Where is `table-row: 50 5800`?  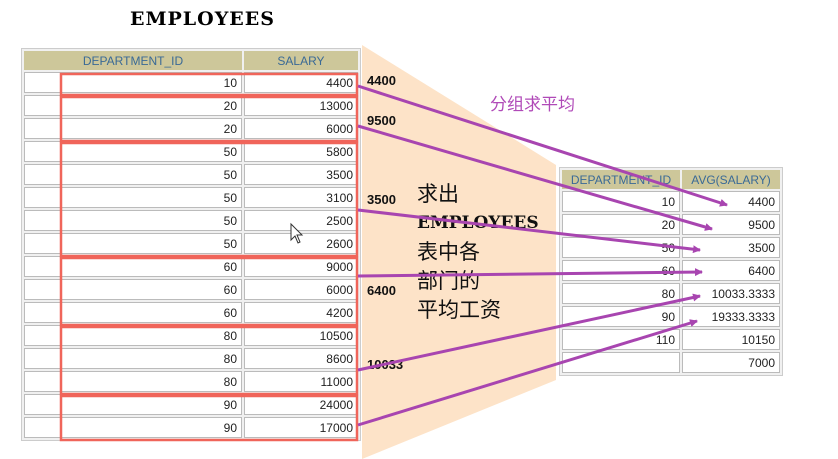
table-row: 50 5800 is located at coordinates (191, 151).